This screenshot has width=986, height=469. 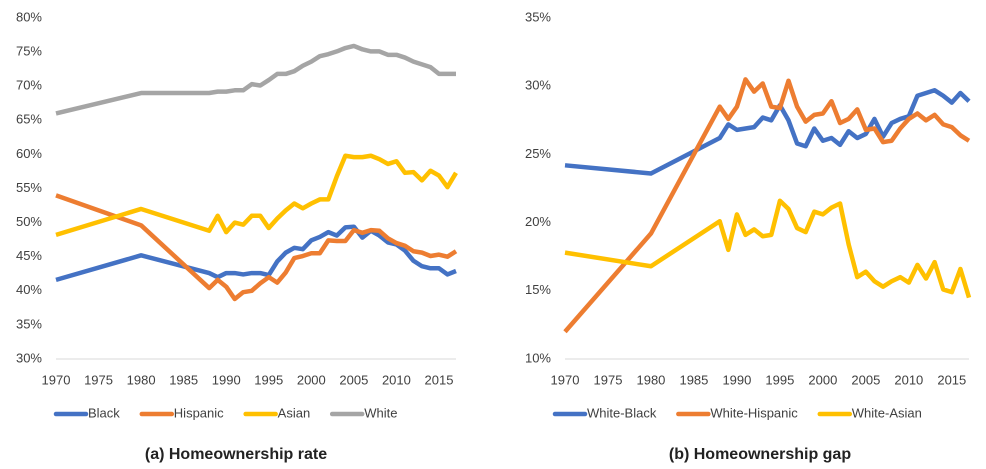 I want to click on legend-label: White-Hispanic, so click(x=754, y=412).